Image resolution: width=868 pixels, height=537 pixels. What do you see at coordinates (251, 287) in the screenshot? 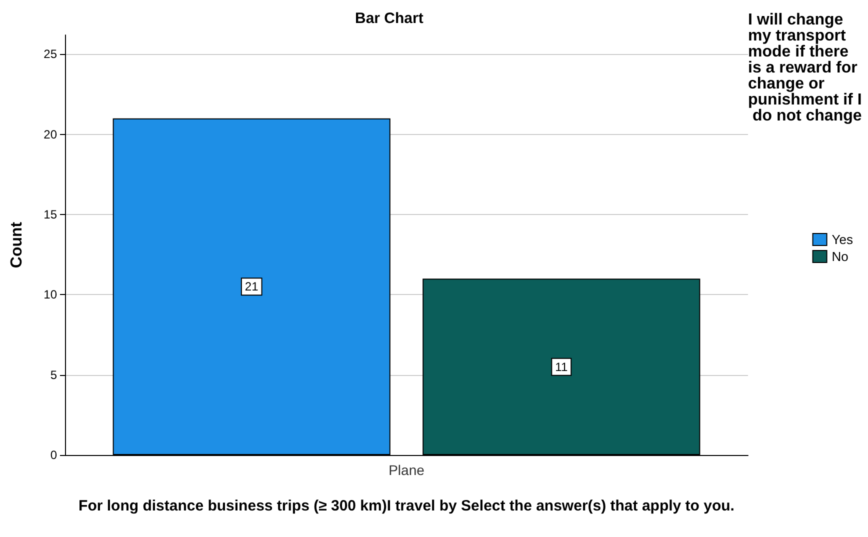
I see `data-label: 21` at bounding box center [251, 287].